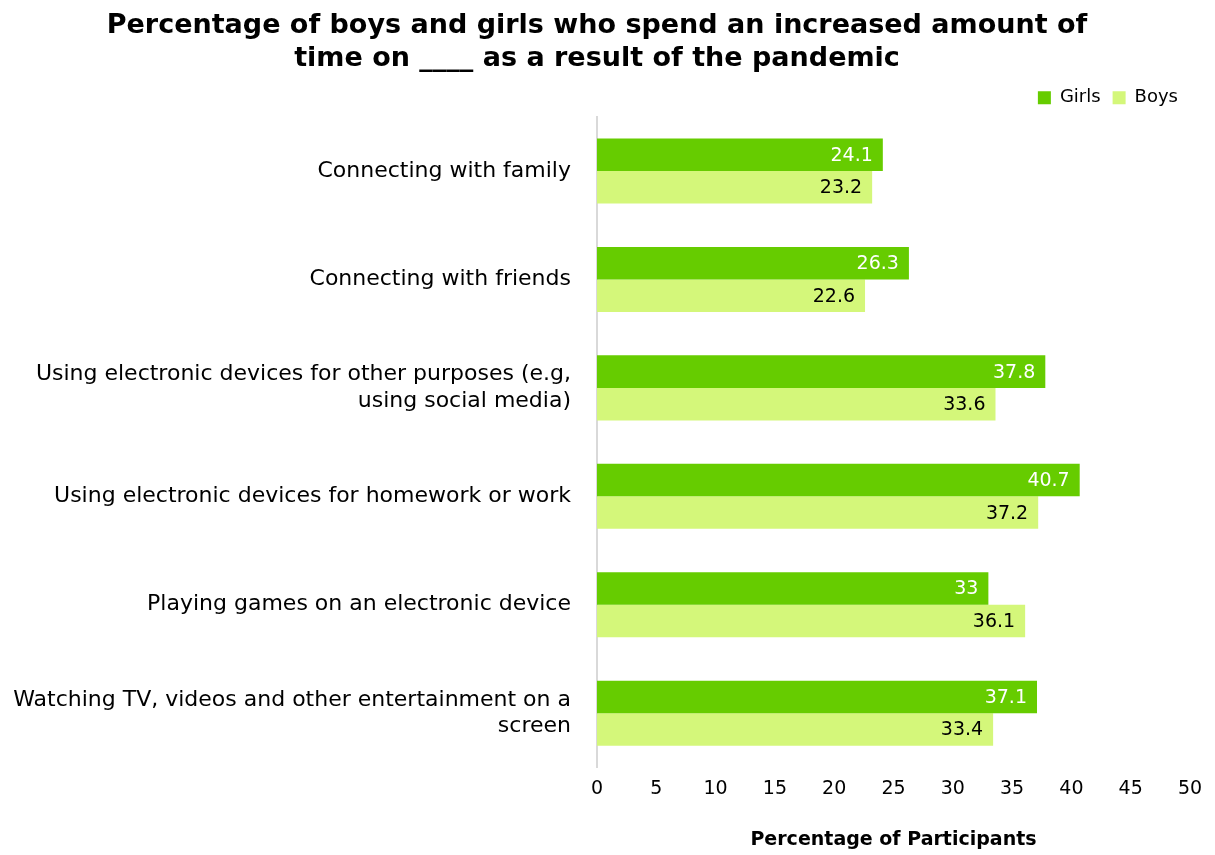 The image size is (1215, 855). Describe the element at coordinates (313, 495) in the screenshot. I see `y-tick-label: Using electronic devices for homework or work` at that location.